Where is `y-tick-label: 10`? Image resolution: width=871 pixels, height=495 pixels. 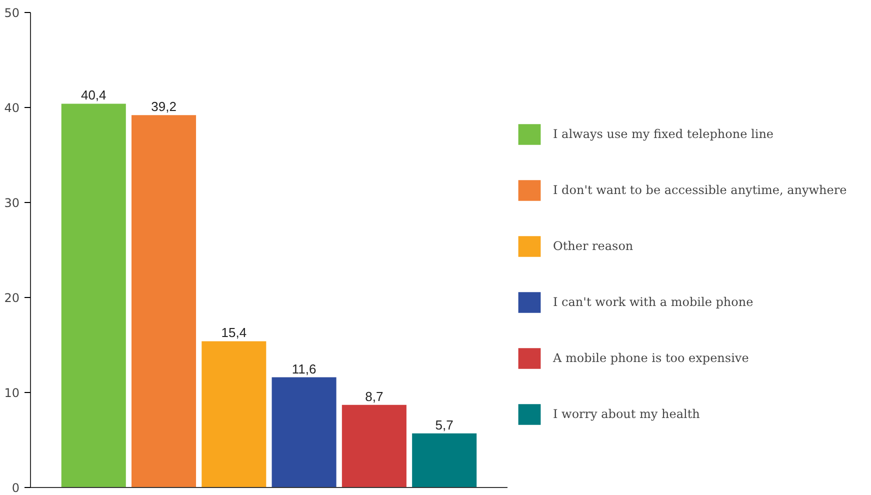
y-tick-label: 10 is located at coordinates (12, 393).